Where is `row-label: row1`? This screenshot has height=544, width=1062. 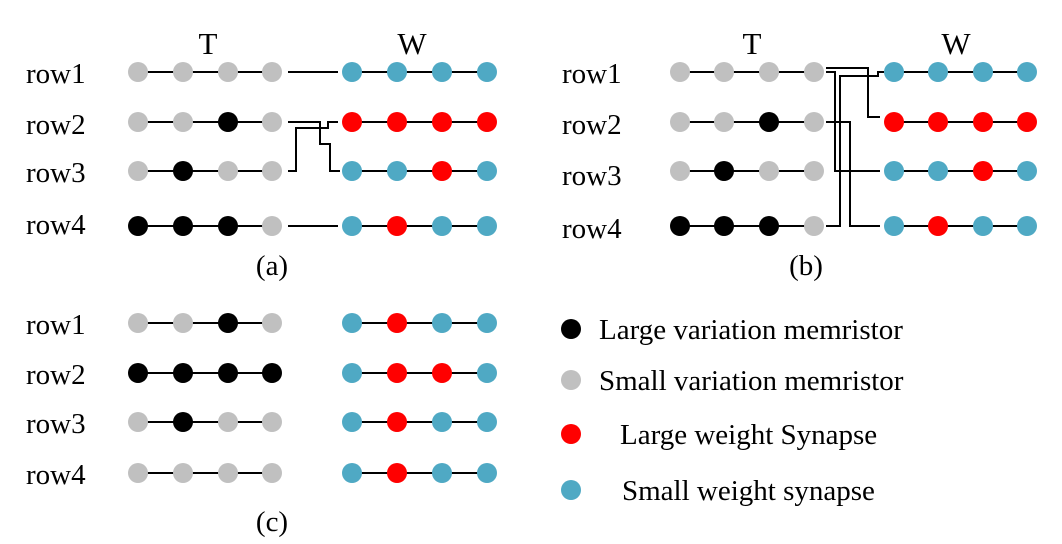
row-label: row1 is located at coordinates (56, 74).